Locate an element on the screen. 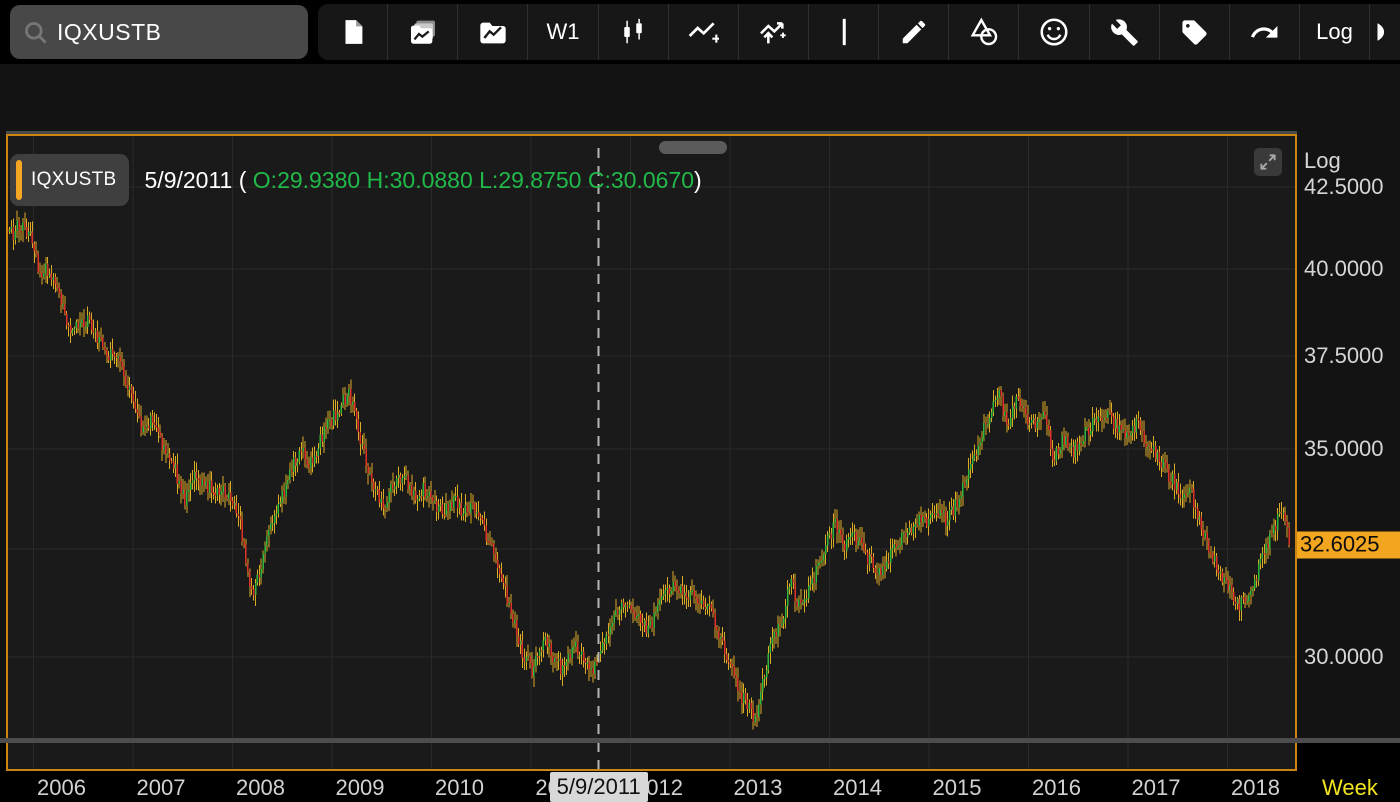 The width and height of the screenshot is (1400, 802). y-axis-tick: 30.0000 is located at coordinates (1344, 657).